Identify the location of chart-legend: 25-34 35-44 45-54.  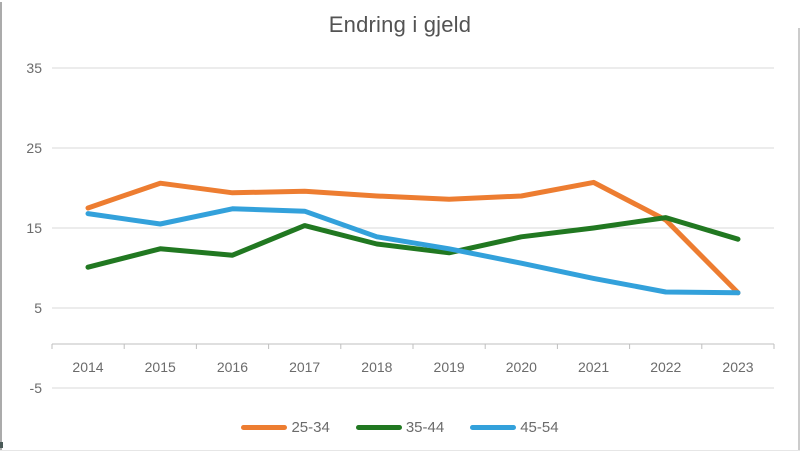
(400, 427).